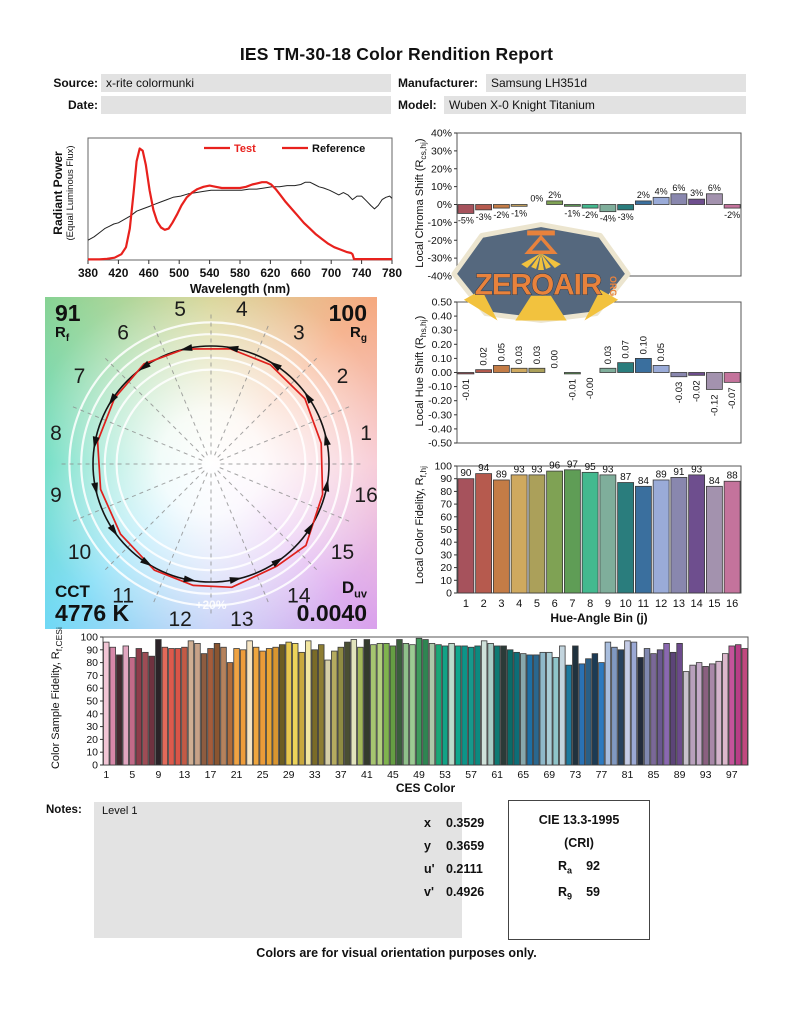 The height and width of the screenshot is (1024, 793). What do you see at coordinates (392, 273) in the screenshot?
I see `svg-text: 780` at bounding box center [392, 273].